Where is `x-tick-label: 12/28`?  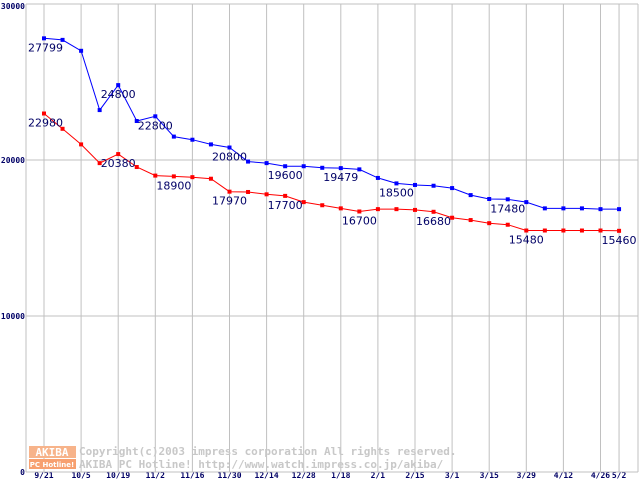 x-tick-label: 12/28 is located at coordinates (304, 475).